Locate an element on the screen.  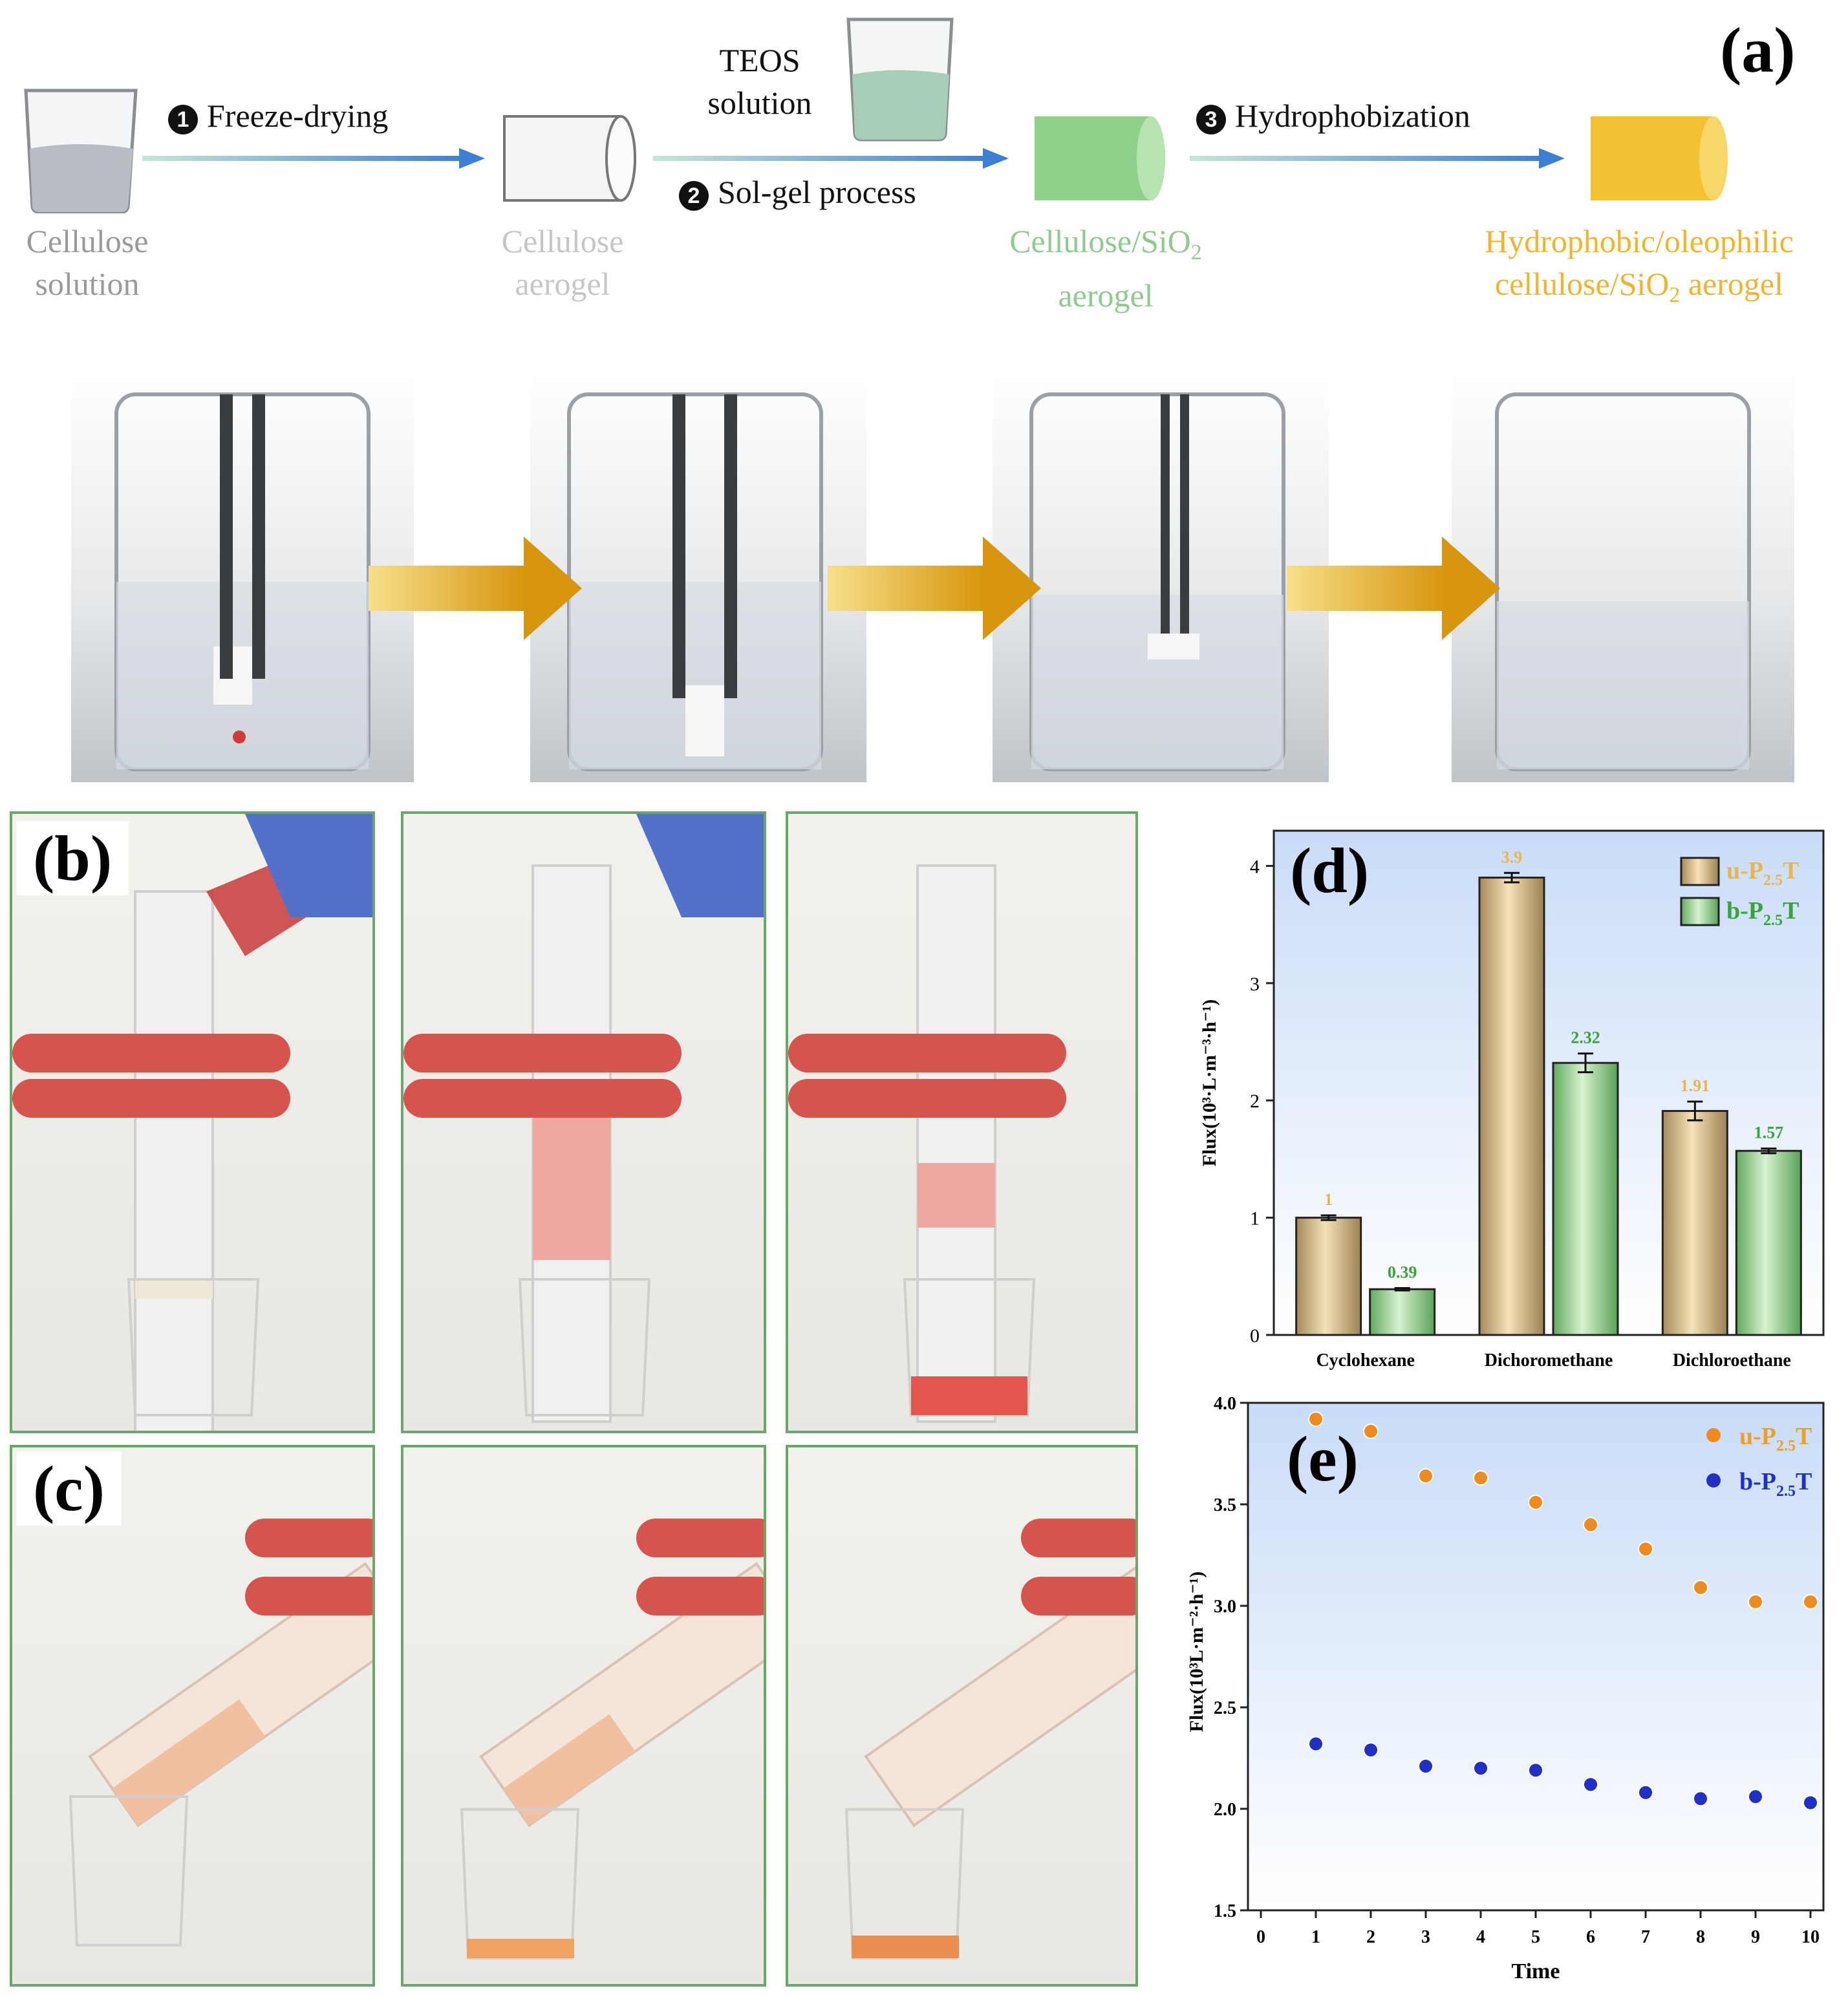
chart-d-ytick-label: 0 is located at coordinates (1255, 1336).